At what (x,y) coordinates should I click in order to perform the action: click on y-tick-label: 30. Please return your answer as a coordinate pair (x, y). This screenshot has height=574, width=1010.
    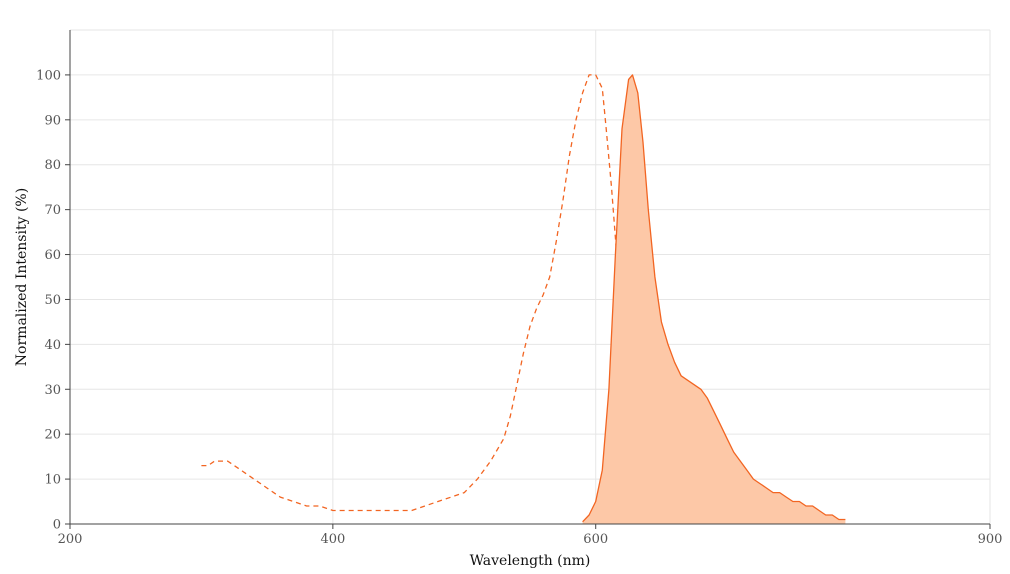
    Looking at the image, I should click on (52, 390).